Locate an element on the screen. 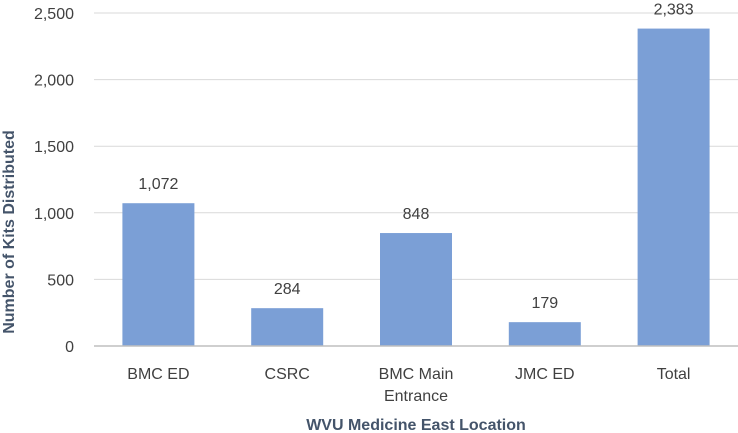 The image size is (738, 433). y-tick-label: 1,000 is located at coordinates (54, 214).